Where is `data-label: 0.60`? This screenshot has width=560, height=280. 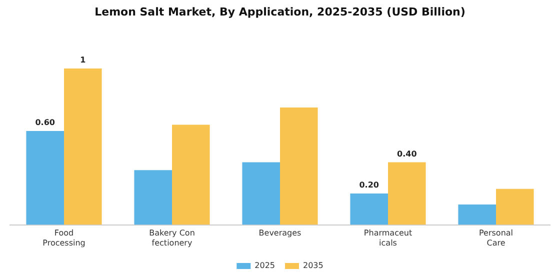
data-label: 0.60 is located at coordinates (45, 123).